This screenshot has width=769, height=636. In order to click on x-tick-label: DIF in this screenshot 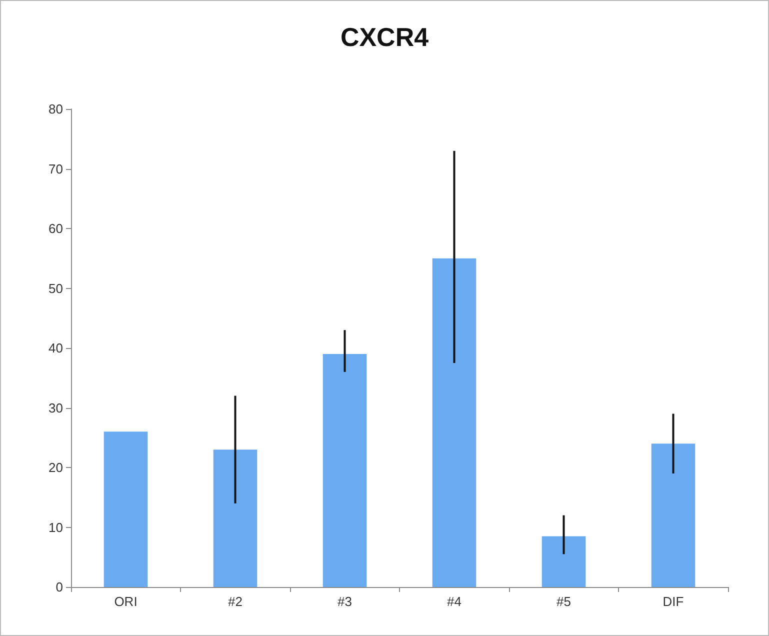, I will do `click(673, 601)`.